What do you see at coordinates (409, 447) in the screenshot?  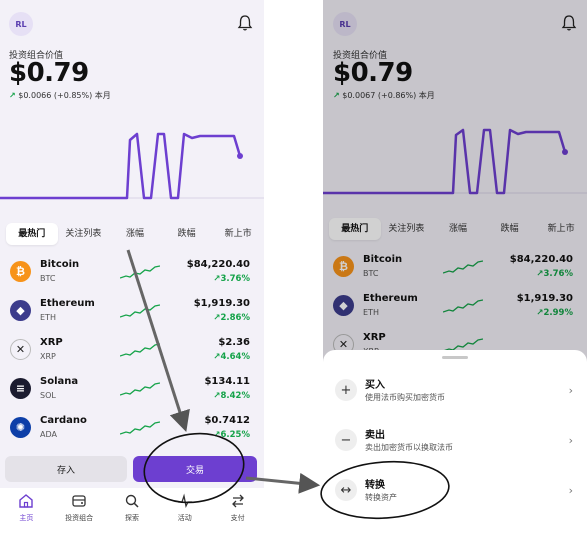 I see `sheet-item-desc: 卖出加密货币以换取法币` at bounding box center [409, 447].